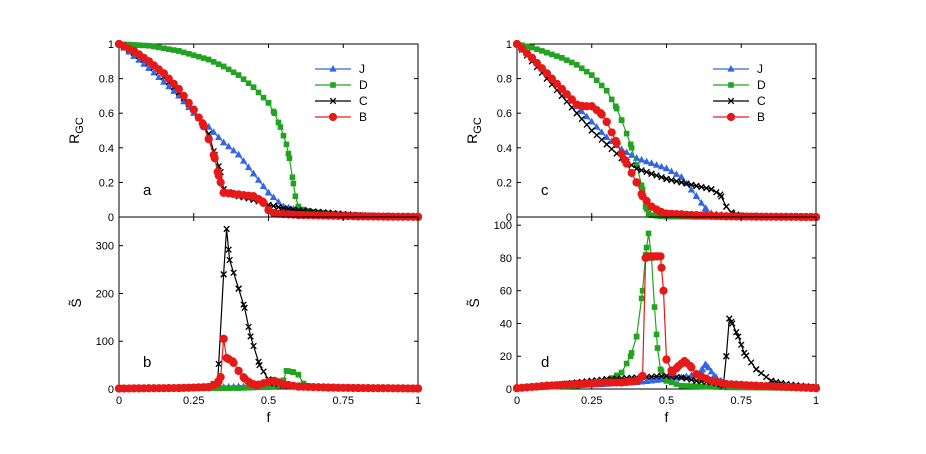 This screenshot has width=926, height=454. I want to click on legend-label-B: B, so click(363, 117).